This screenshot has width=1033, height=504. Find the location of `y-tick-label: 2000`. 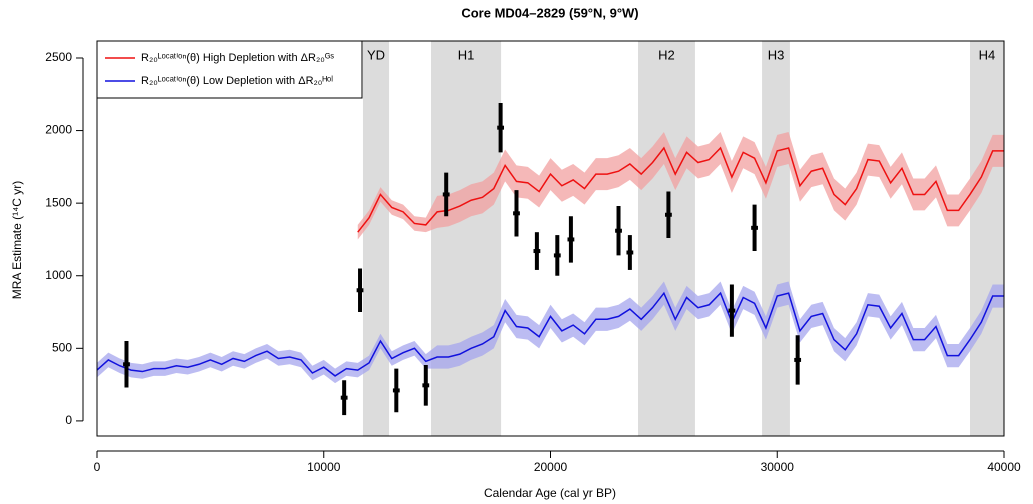

y-tick-label: 2000 is located at coordinates (58, 130).